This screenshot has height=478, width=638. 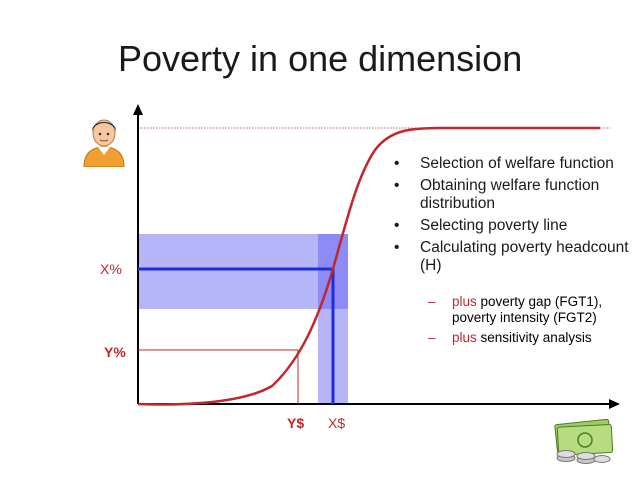 I want to click on bullet-item: • Obtaining welfare function distribution, so click(x=497, y=194).